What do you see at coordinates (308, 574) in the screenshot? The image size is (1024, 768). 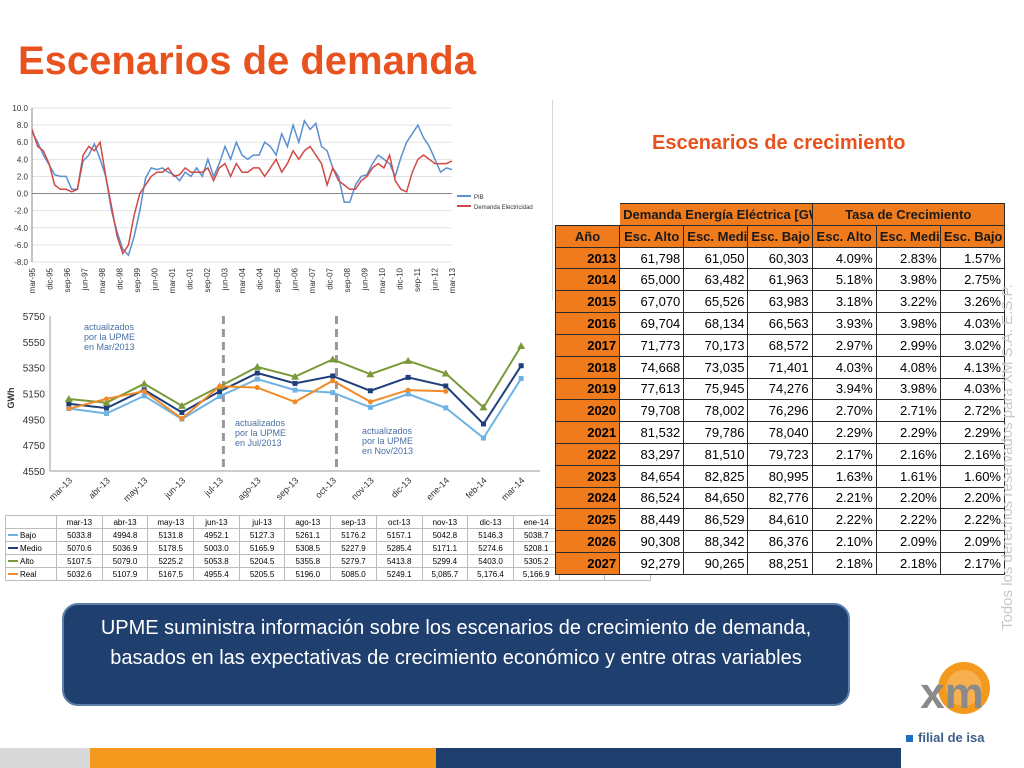 I see `table-cell: 5196.0` at bounding box center [308, 574].